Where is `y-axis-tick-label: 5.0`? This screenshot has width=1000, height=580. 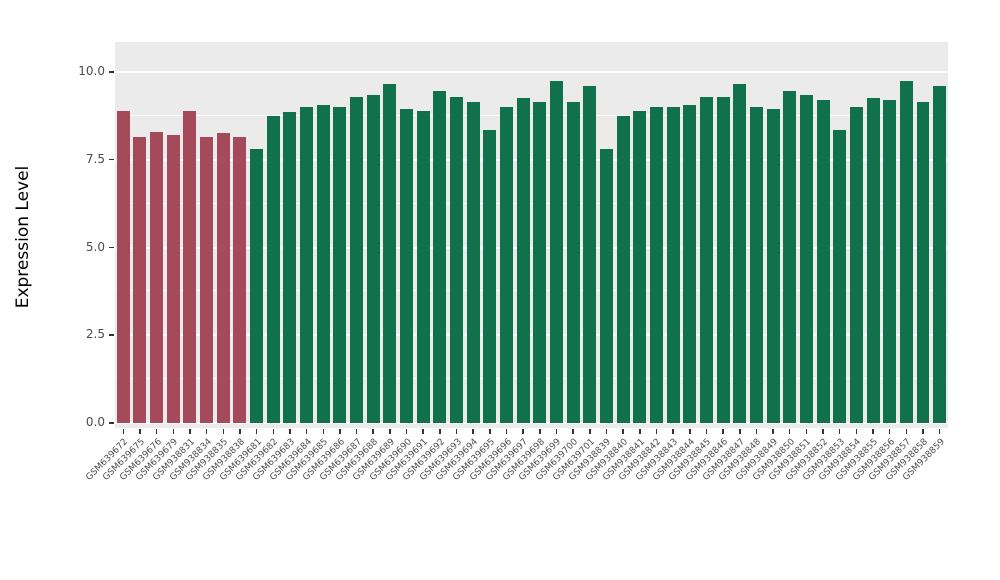 y-axis-tick-label: 5.0 is located at coordinates (95, 246).